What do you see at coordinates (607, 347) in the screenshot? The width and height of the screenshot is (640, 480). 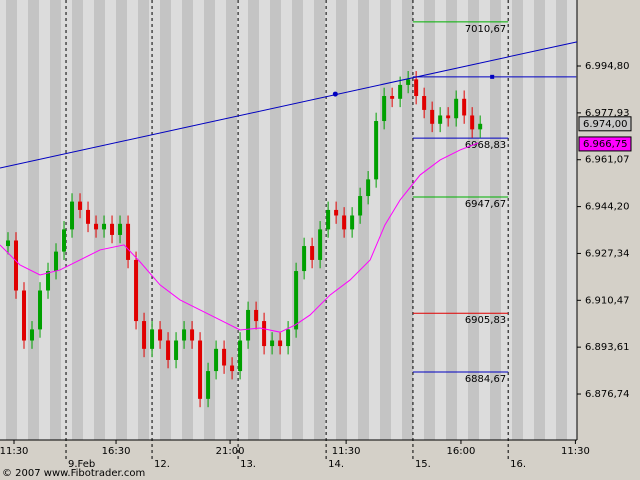 I see `y-tick-label: 6.893,61` at bounding box center [607, 347].